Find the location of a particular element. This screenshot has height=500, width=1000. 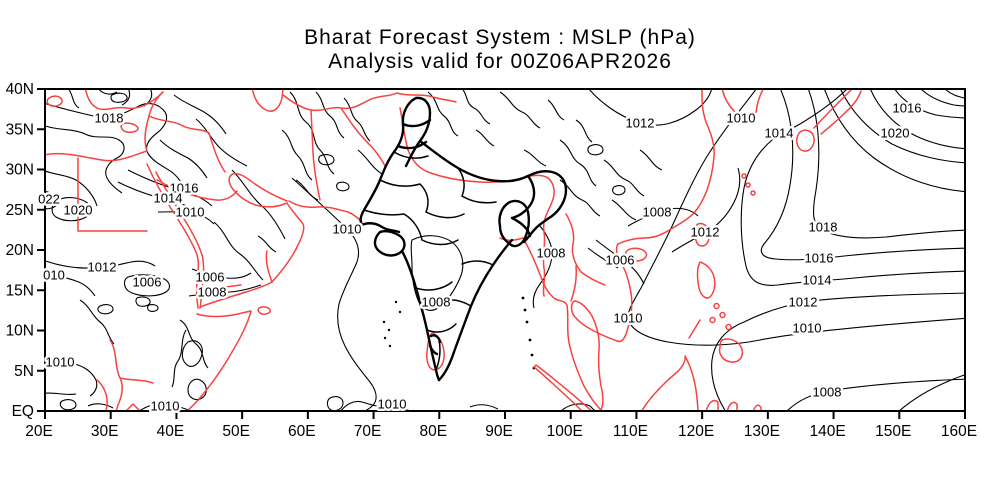

x-tick-label: 120E is located at coordinates (696, 431).